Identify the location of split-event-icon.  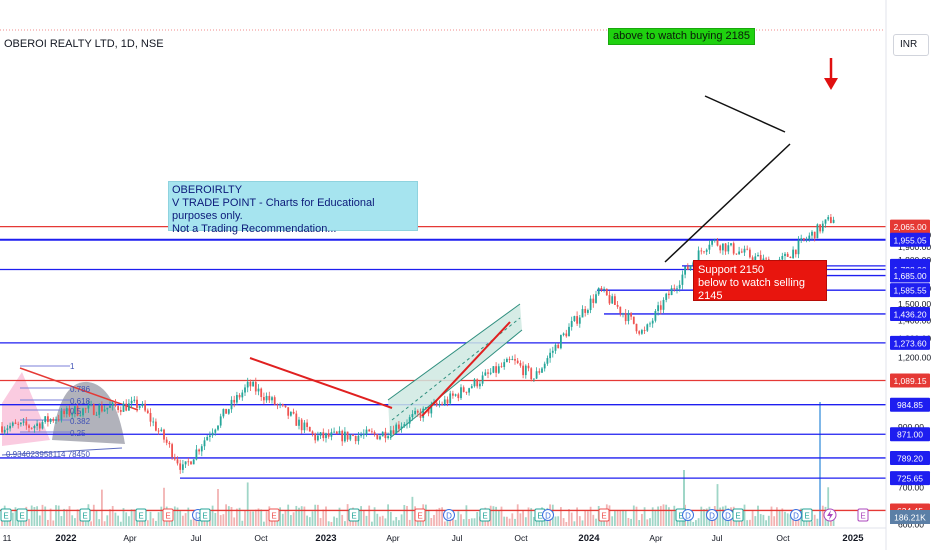
(830, 515).